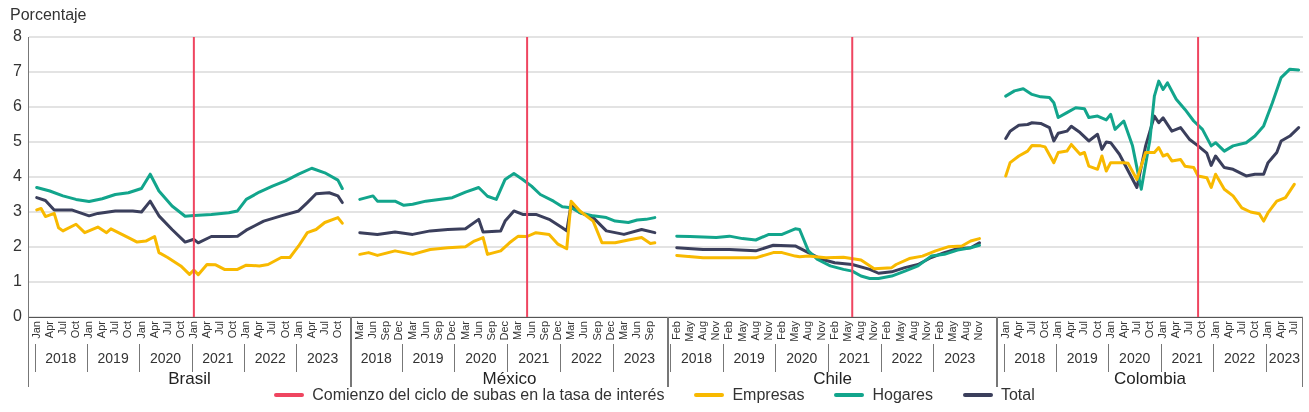 This screenshot has width=1309, height=412. I want to click on legend-label: Empresas, so click(768, 395).